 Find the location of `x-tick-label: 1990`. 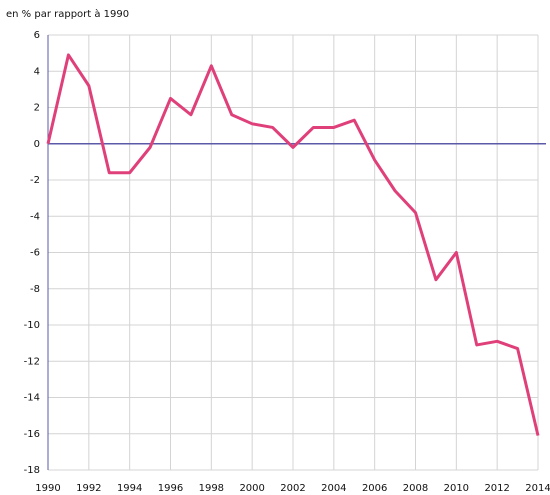

x-tick-label: 1990 is located at coordinates (47, 488).